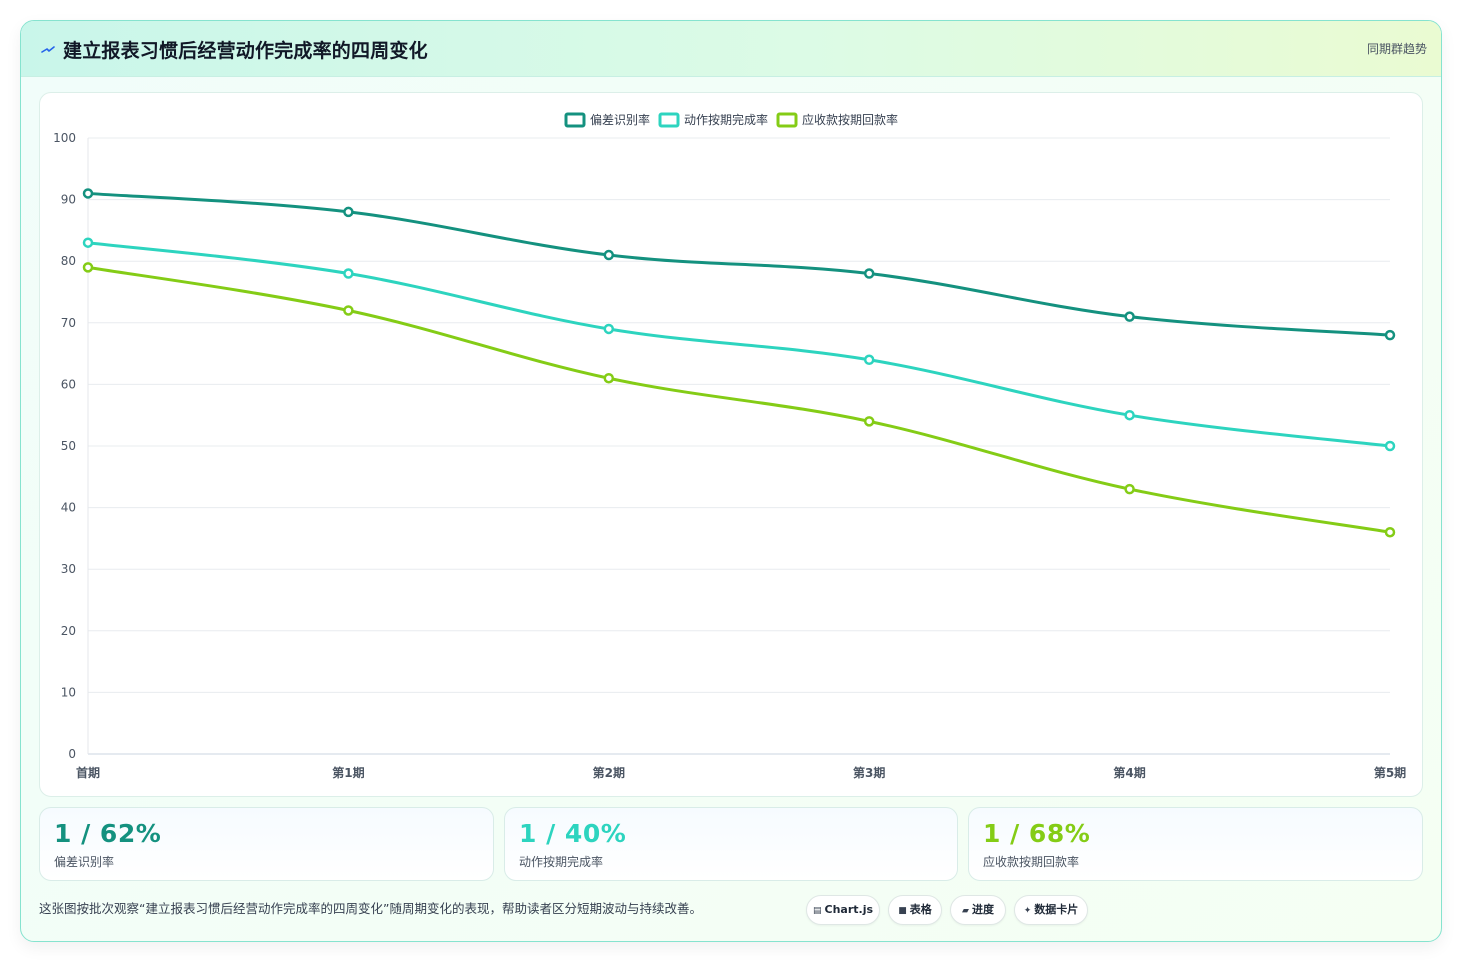 This screenshot has height=963, width=1462. What do you see at coordinates (620, 119) in the screenshot?
I see `legend-label: 偏差识别率` at bounding box center [620, 119].